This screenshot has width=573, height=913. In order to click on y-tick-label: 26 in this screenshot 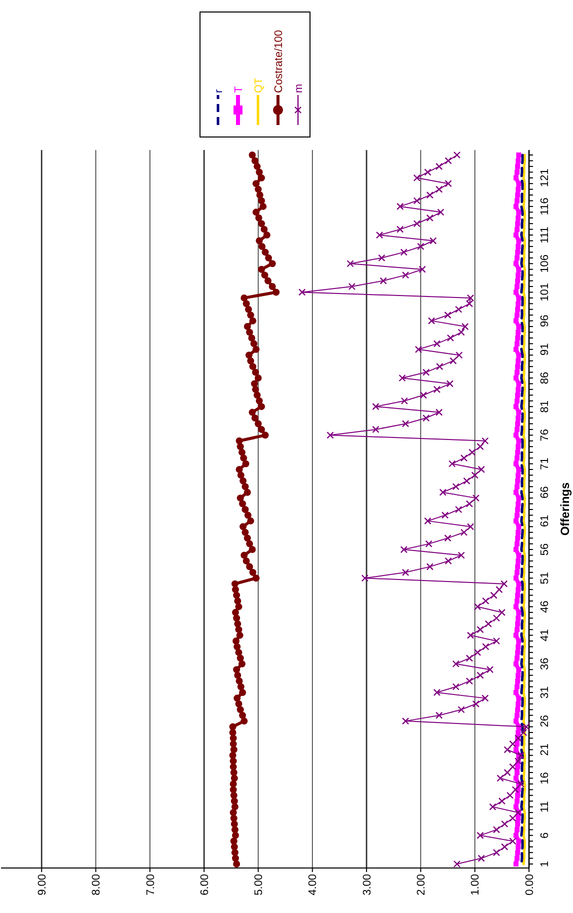, I will do `click(544, 721)`.